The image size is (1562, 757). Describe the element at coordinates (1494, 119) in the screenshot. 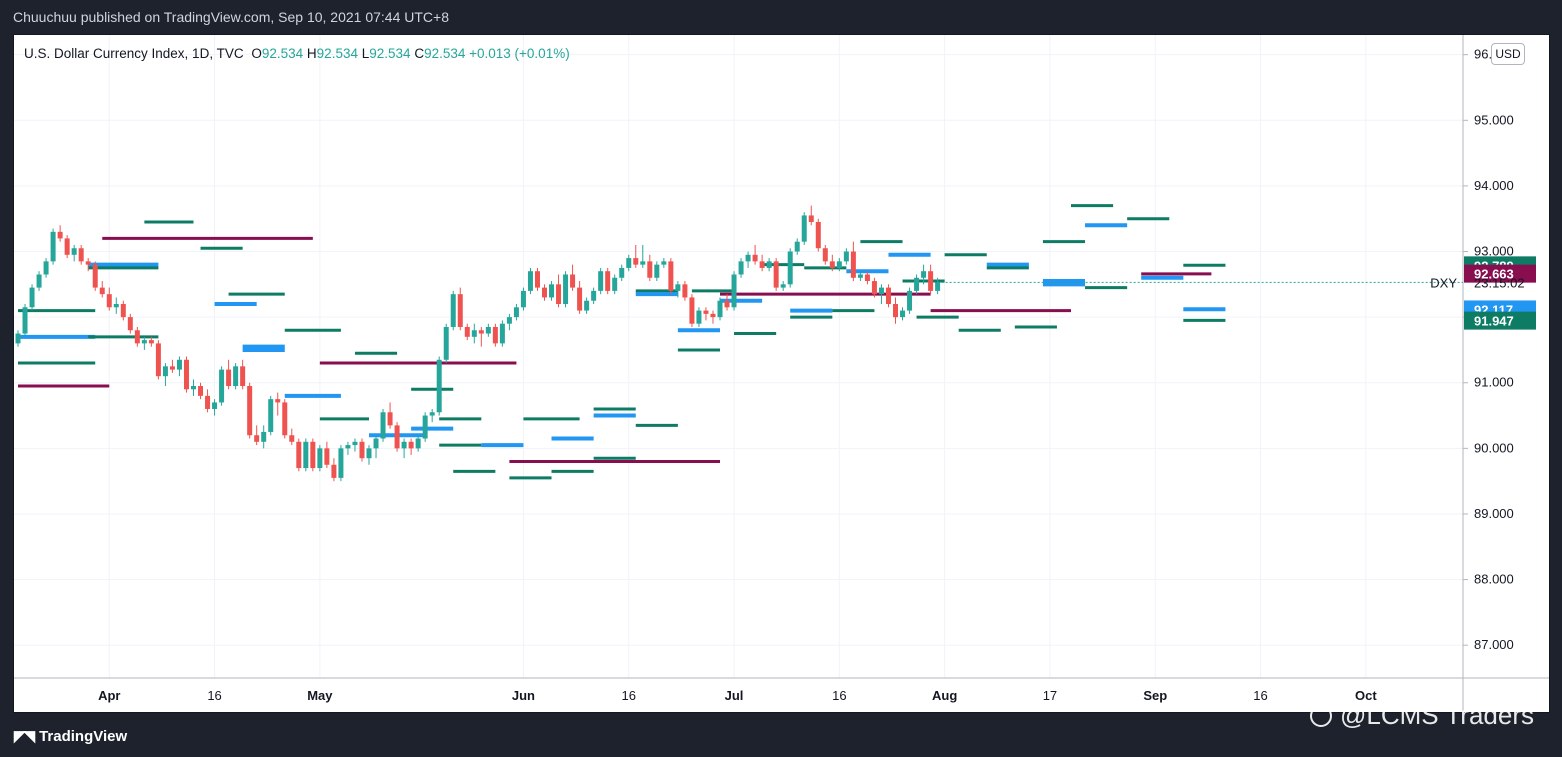

I see `price-tick-label: 95.000` at that location.